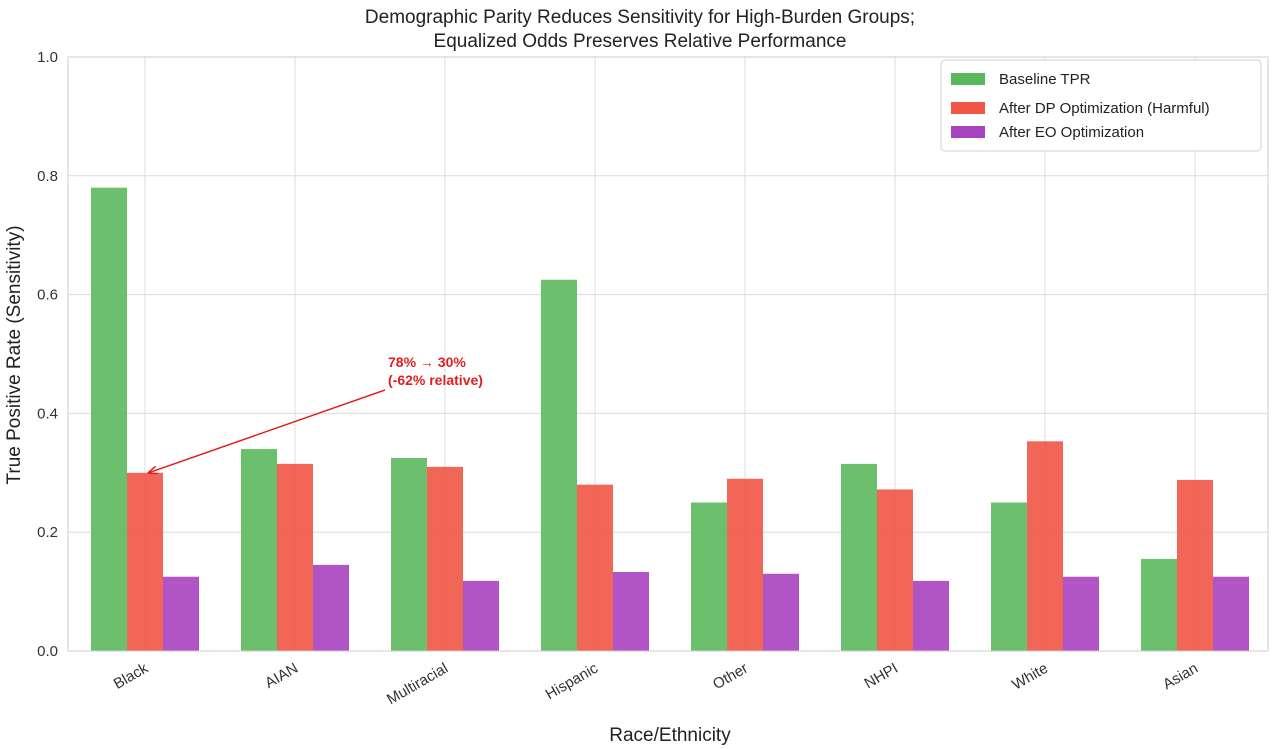  What do you see at coordinates (14, 354) in the screenshot?
I see `y-axis-label: True Positive Rate (Sensitivity)` at bounding box center [14, 354].